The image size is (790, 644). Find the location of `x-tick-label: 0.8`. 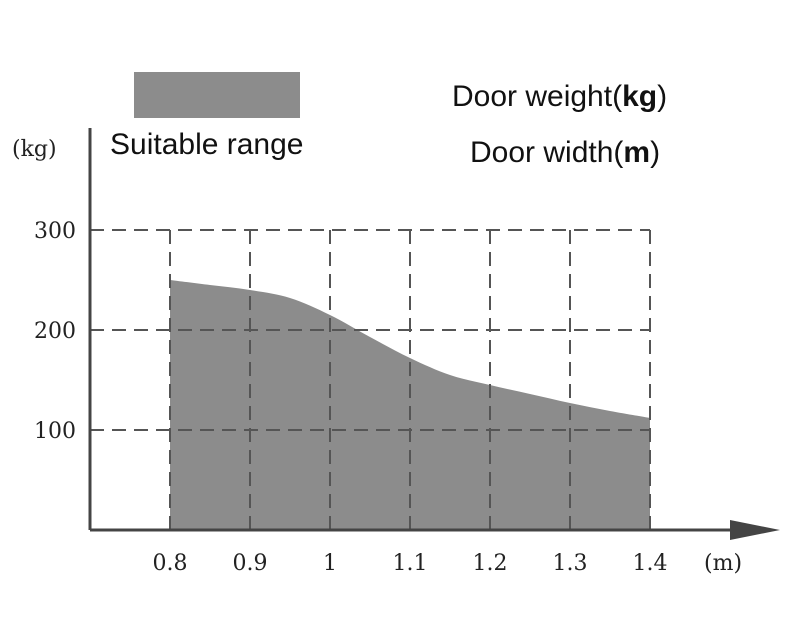

x-tick-label: 0.8 is located at coordinates (170, 563).